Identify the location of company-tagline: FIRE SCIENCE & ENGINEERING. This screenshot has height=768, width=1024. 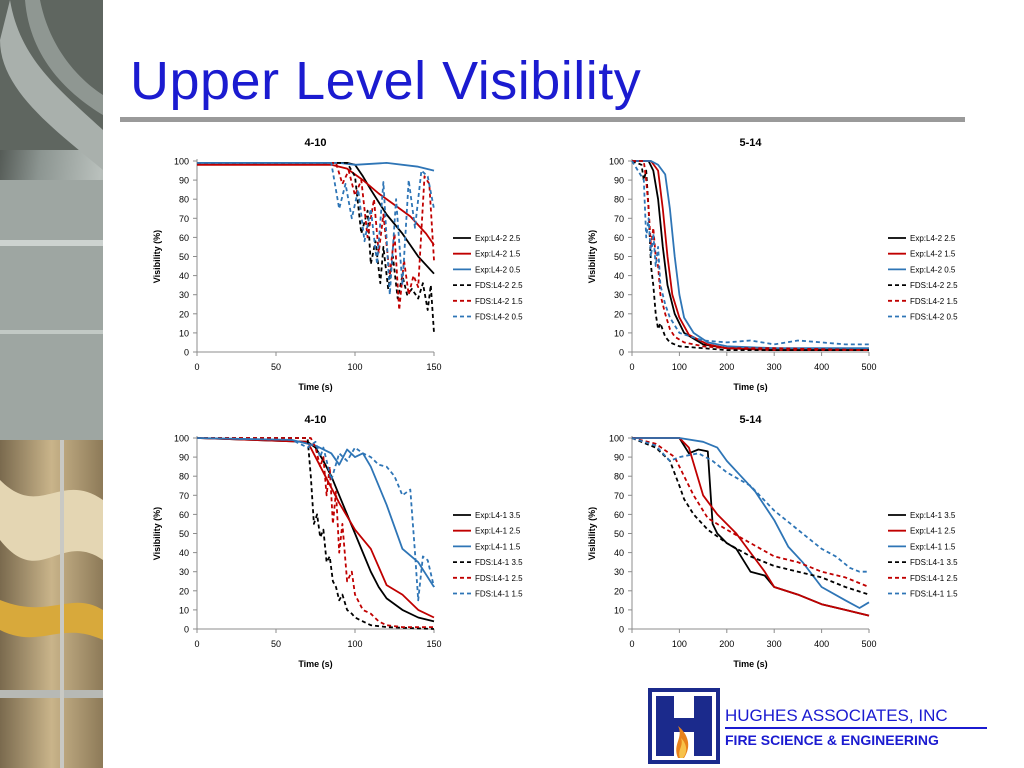
(832, 740).